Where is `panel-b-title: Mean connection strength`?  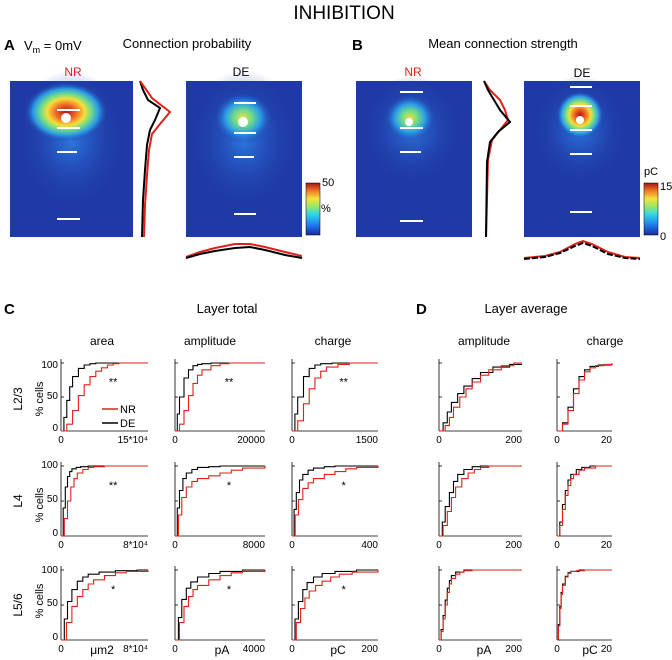
panel-b-title: Mean connection strength is located at coordinates (503, 43).